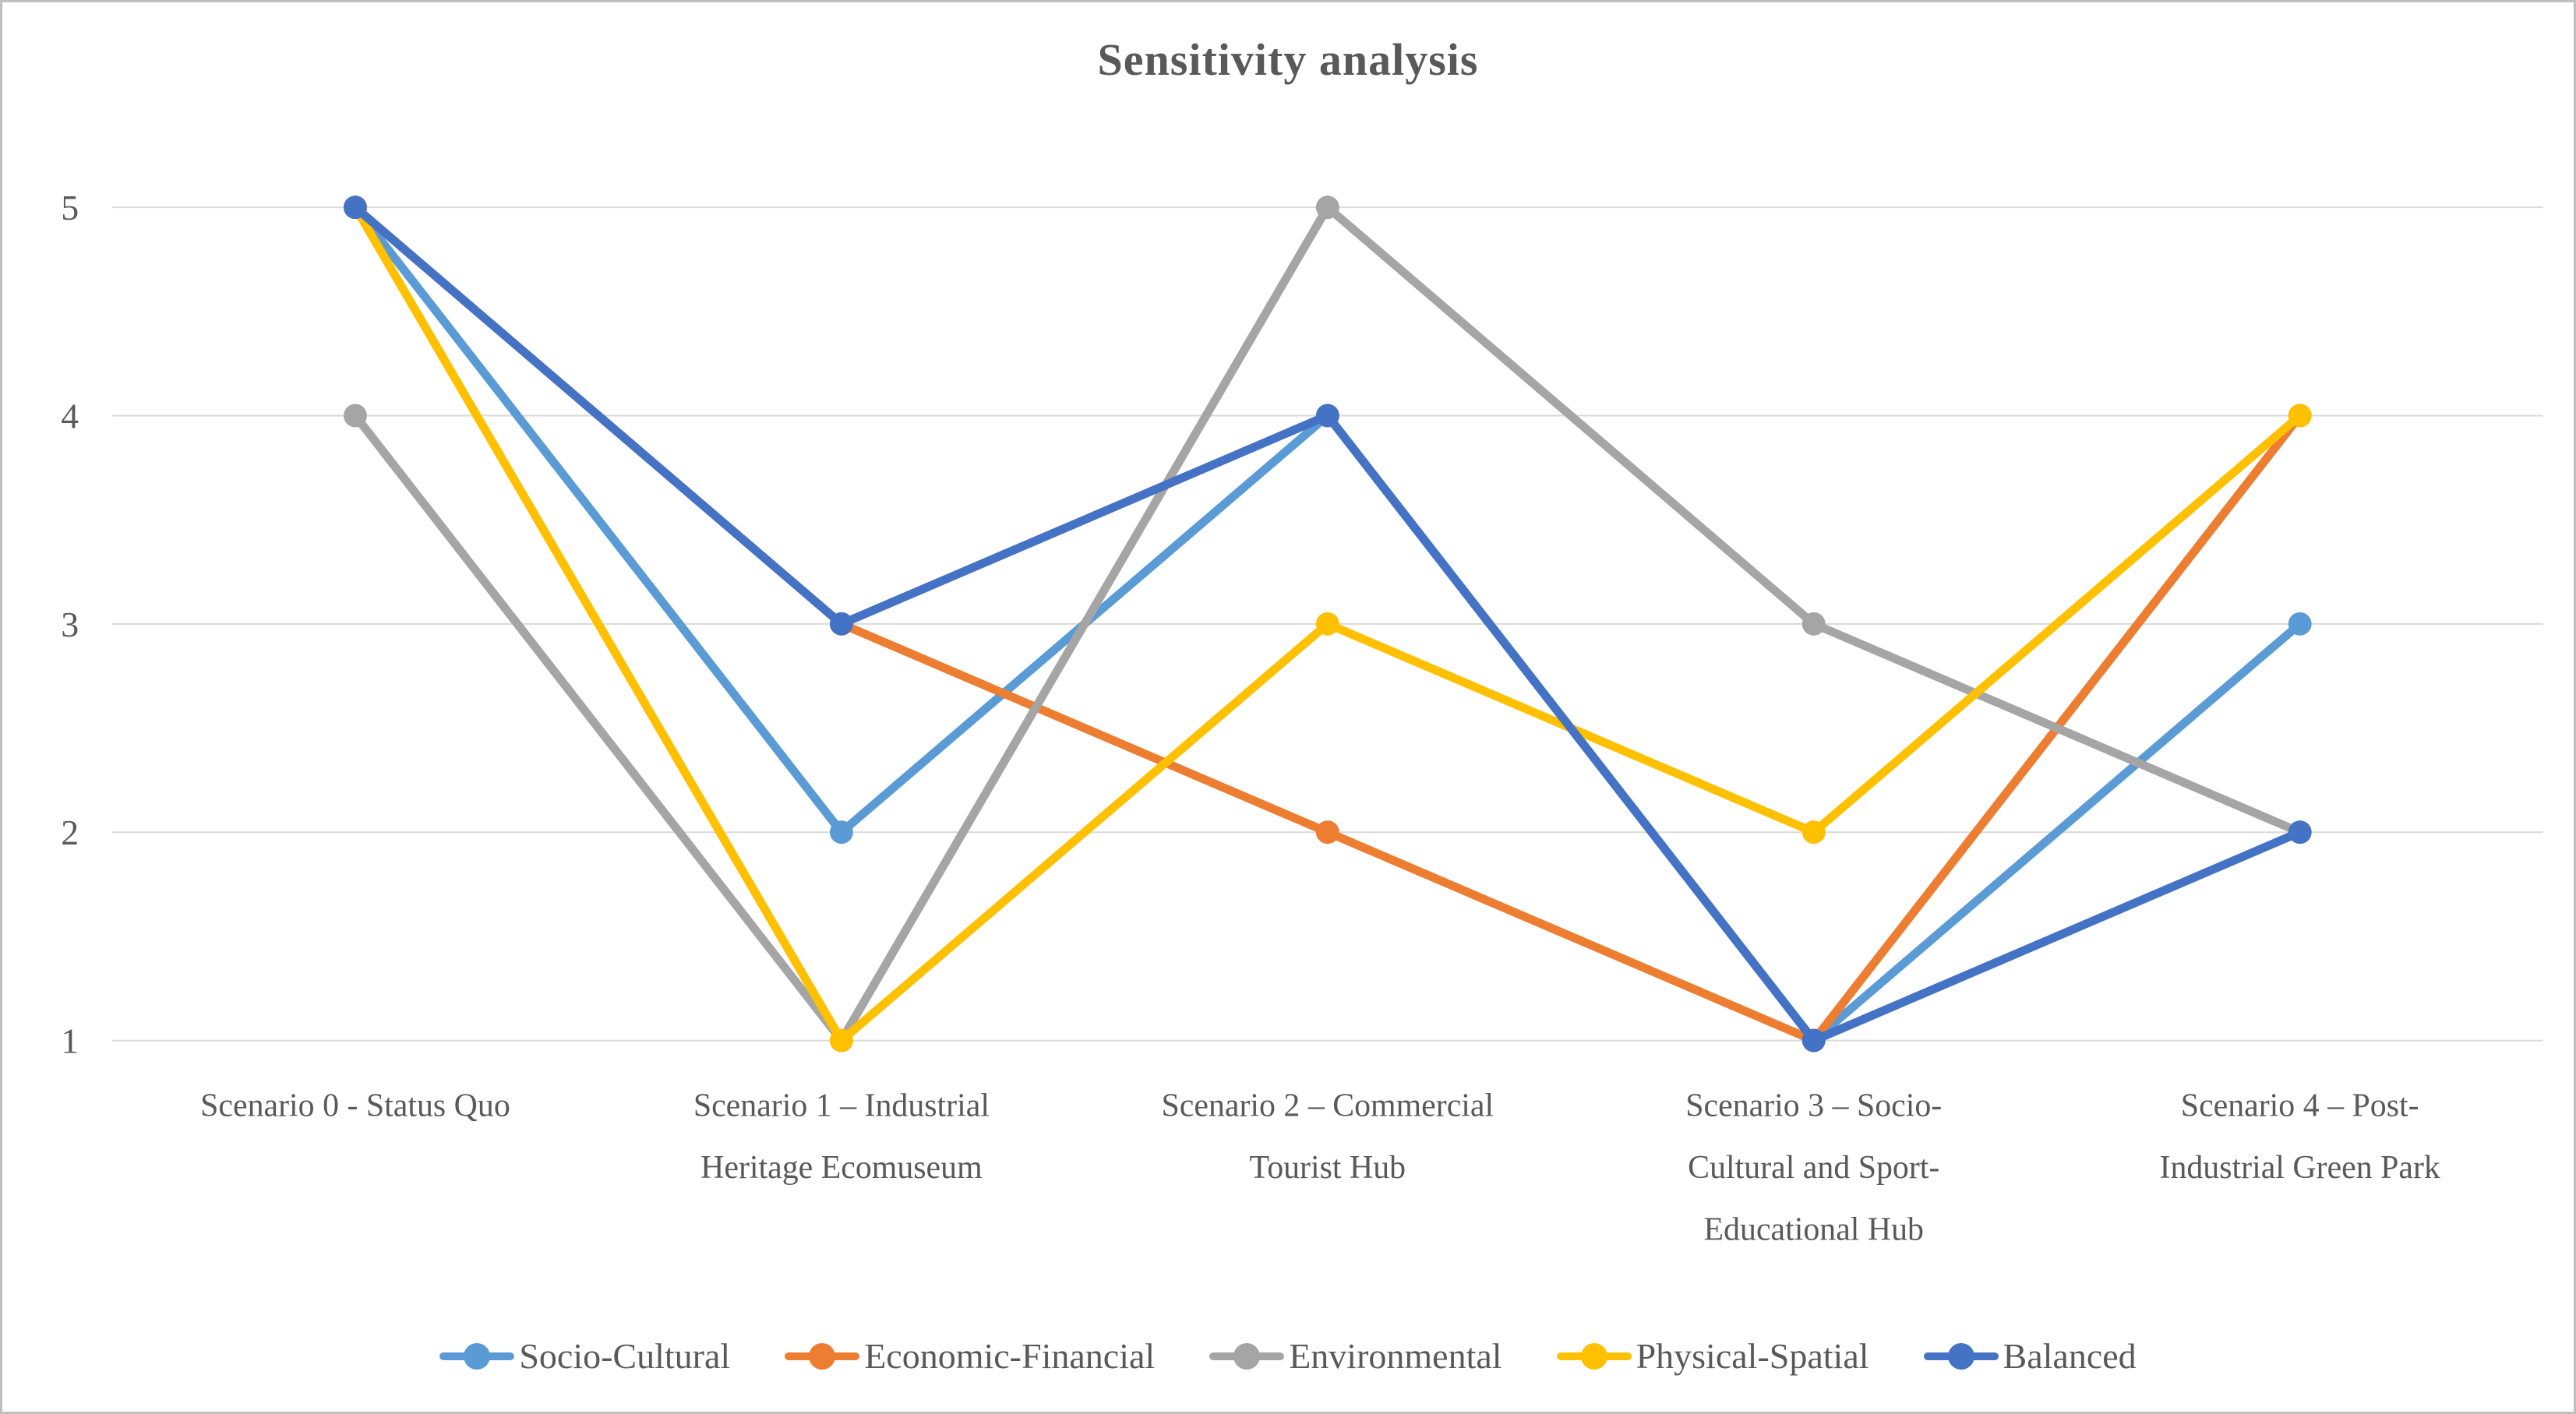 The image size is (2576, 1414). Describe the element at coordinates (1328, 1168) in the screenshot. I see `x-category-label-2: Tourist Hub` at that location.